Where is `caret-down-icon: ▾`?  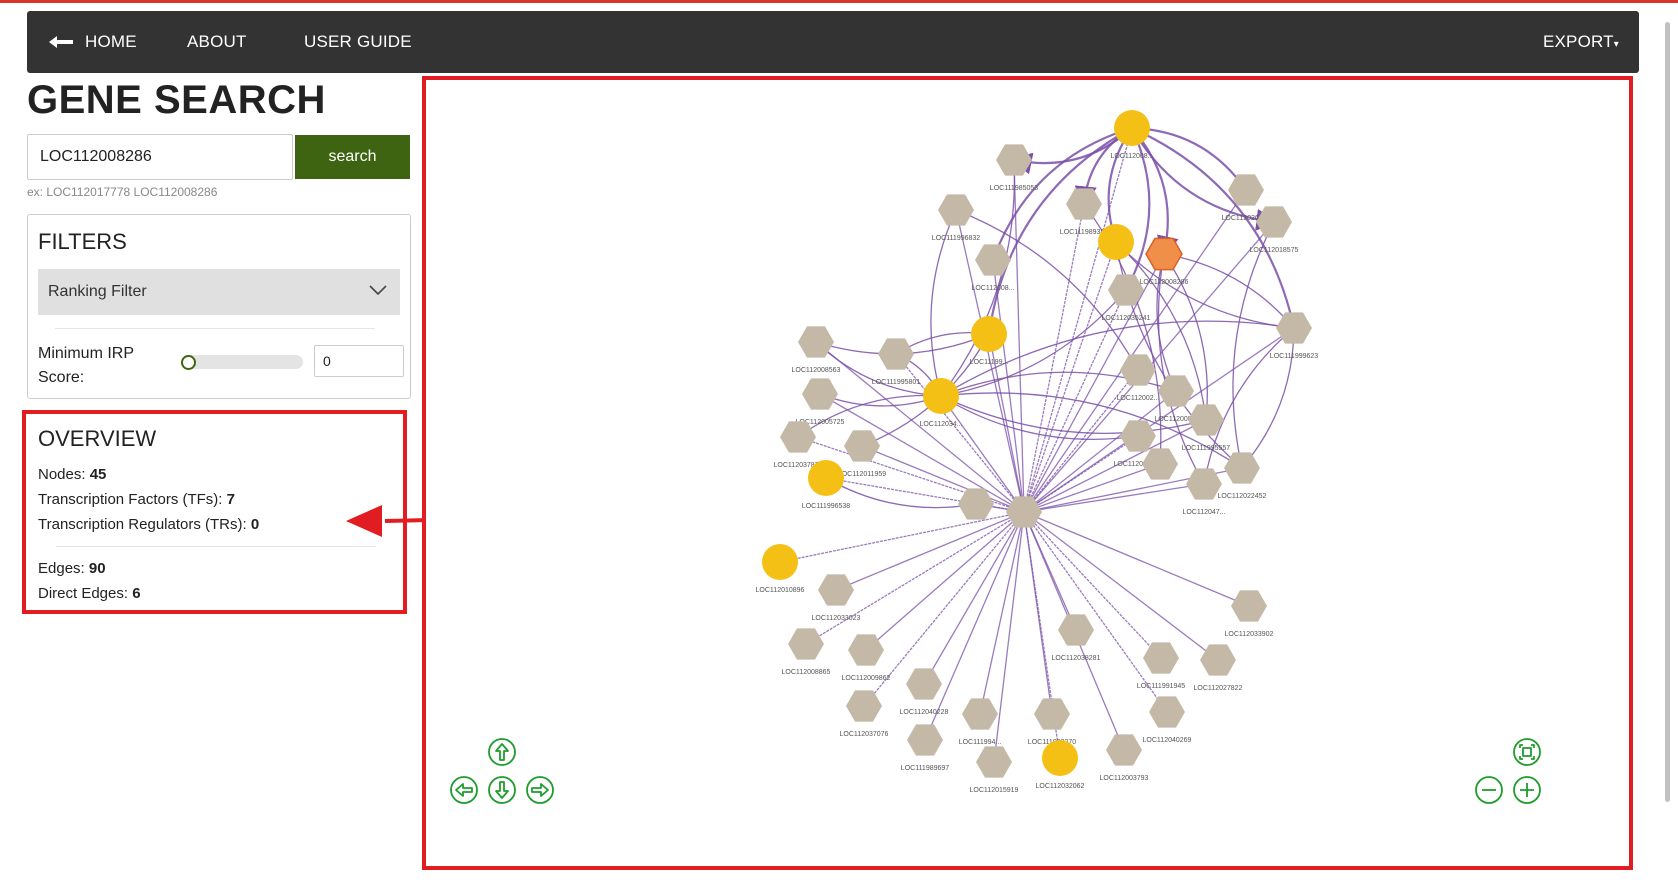
caret-down-icon: ▾ is located at coordinates (1616, 44).